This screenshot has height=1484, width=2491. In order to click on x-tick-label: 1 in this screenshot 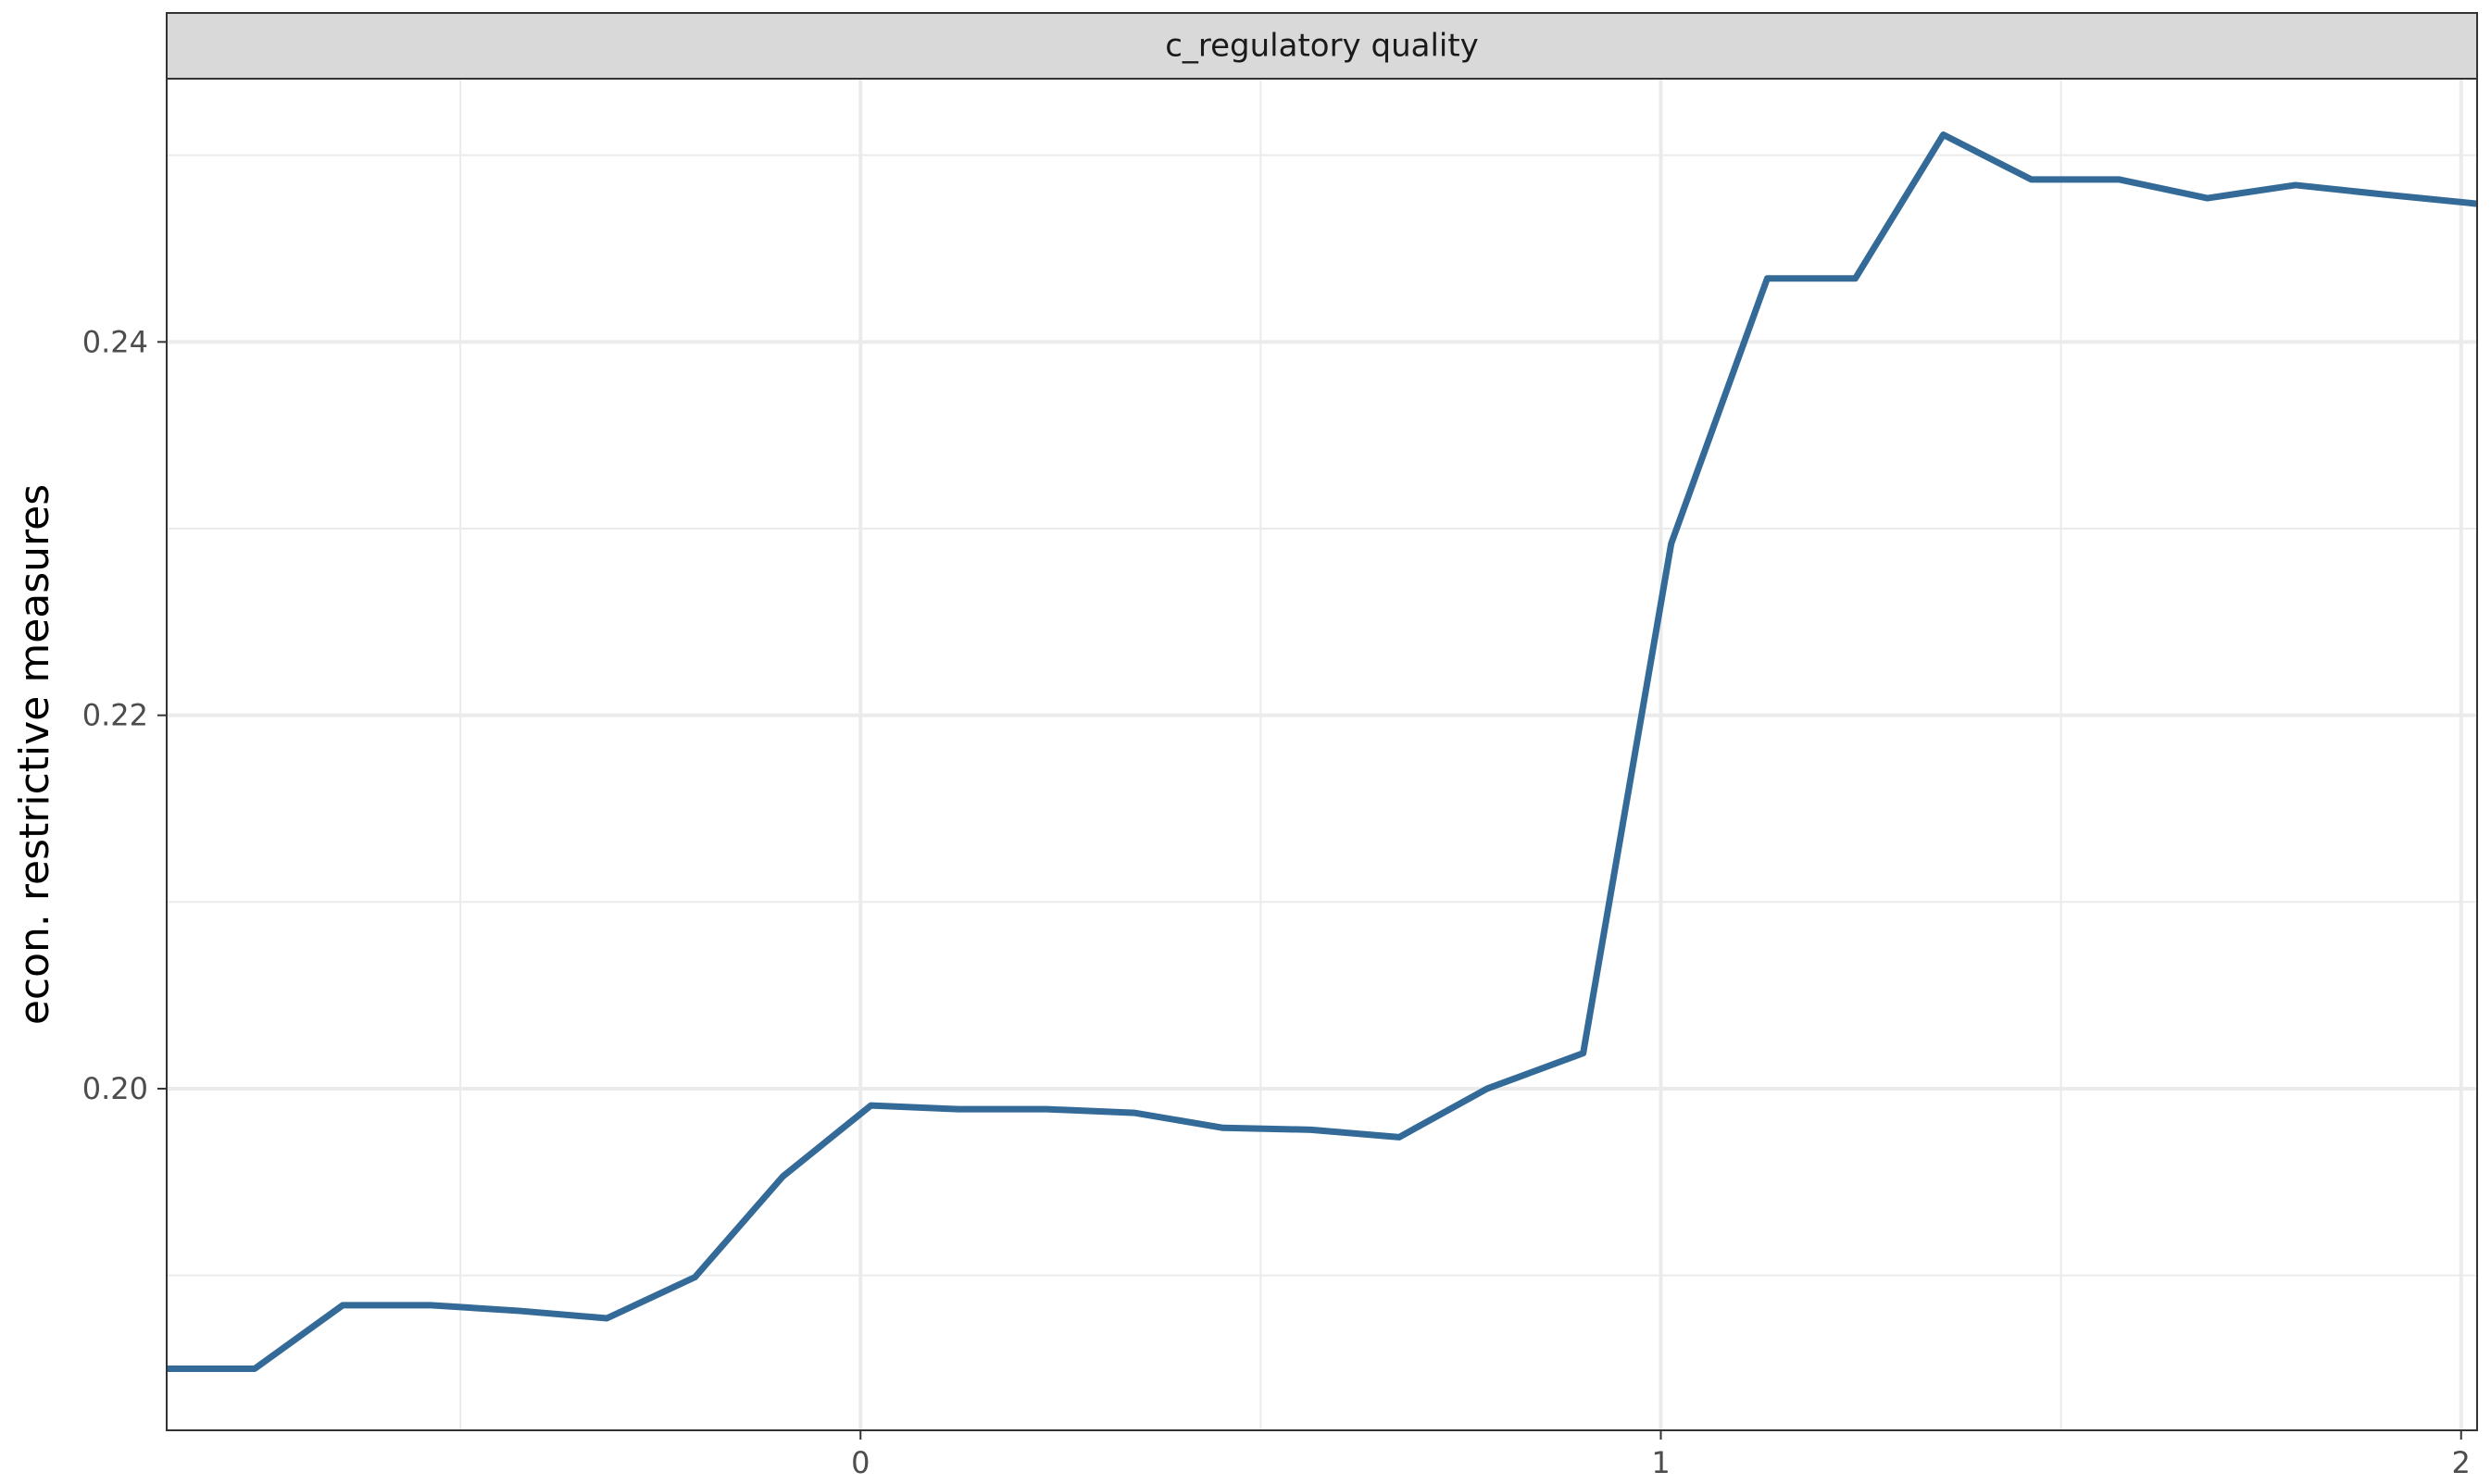, I will do `click(1660, 1463)`.